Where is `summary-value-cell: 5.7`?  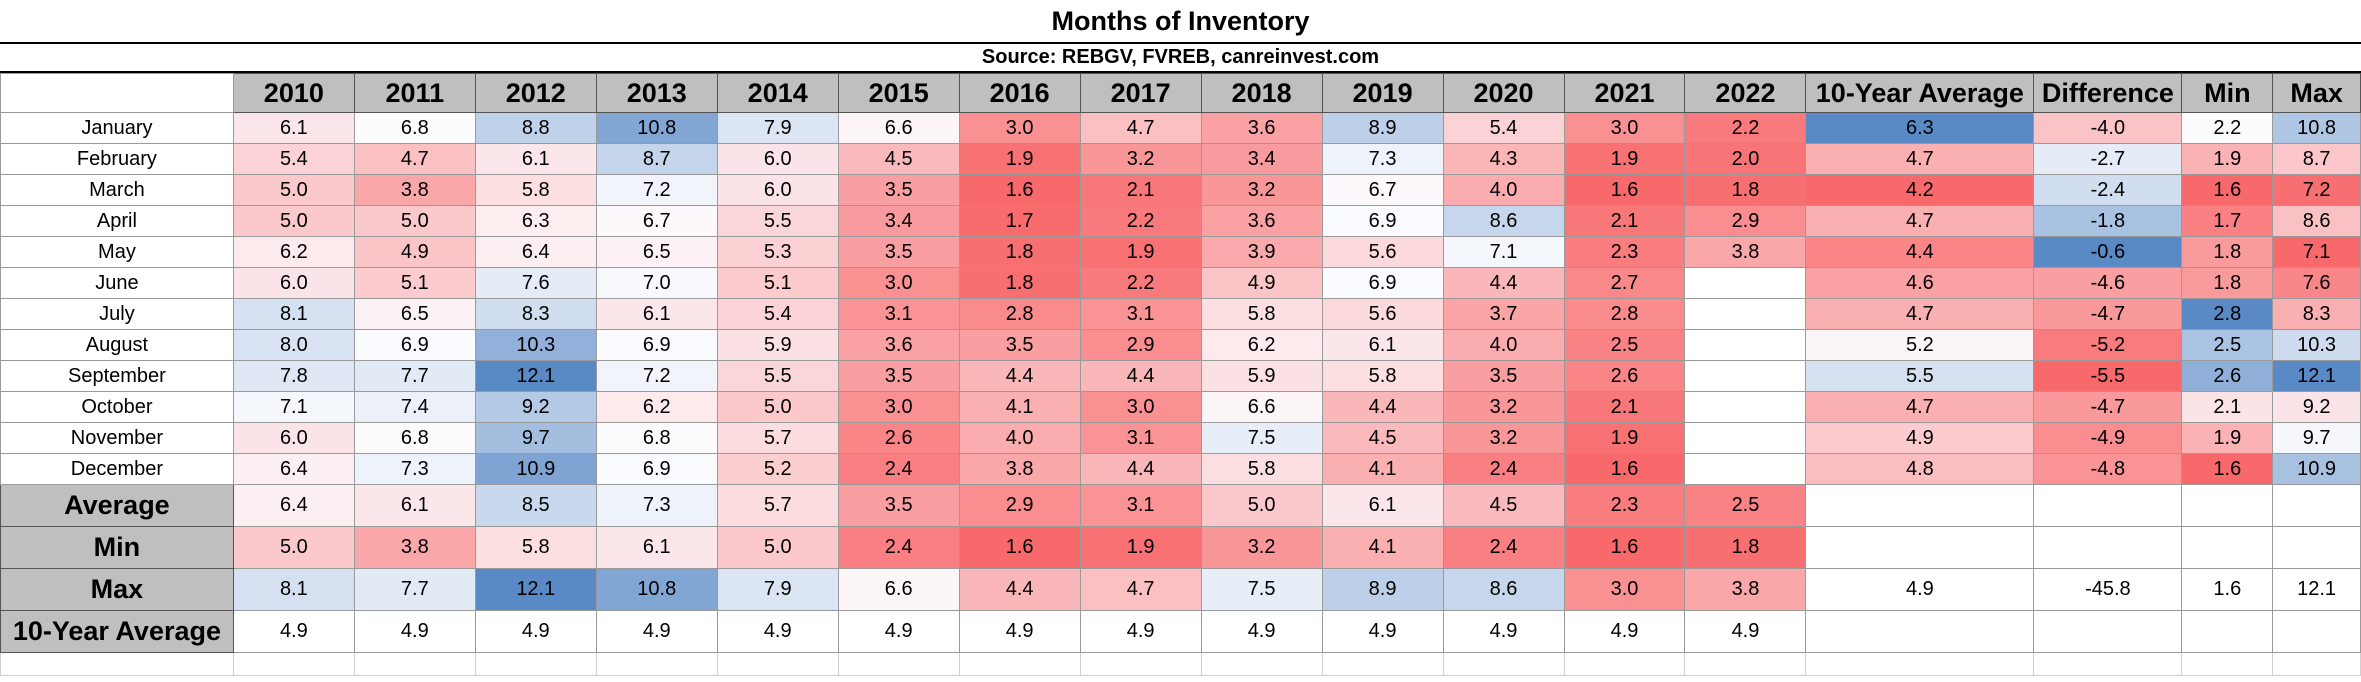 summary-value-cell: 5.7 is located at coordinates (777, 505).